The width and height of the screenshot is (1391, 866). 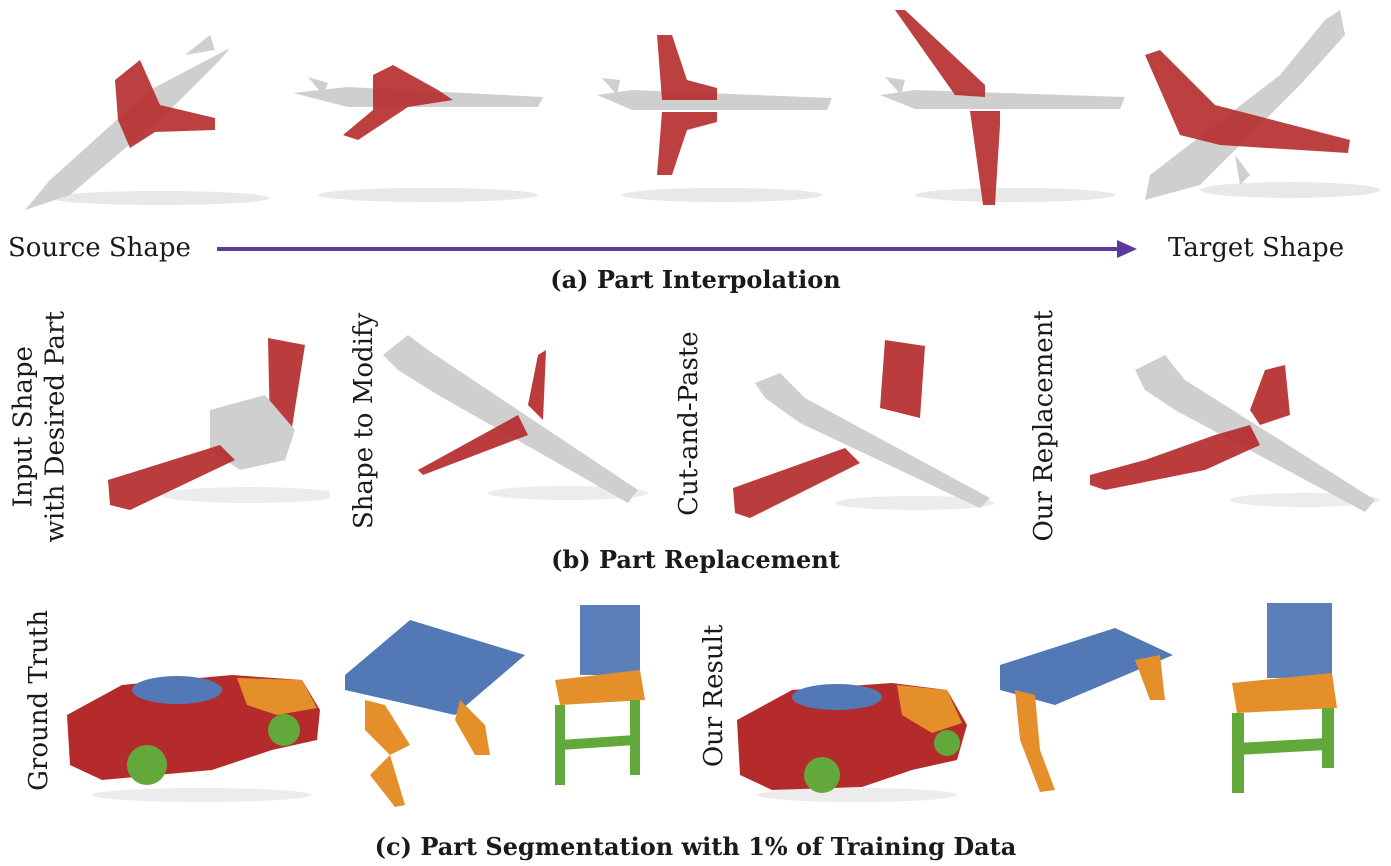 I want to click on label-ground-truth: Ground Truth, so click(x=39, y=700).